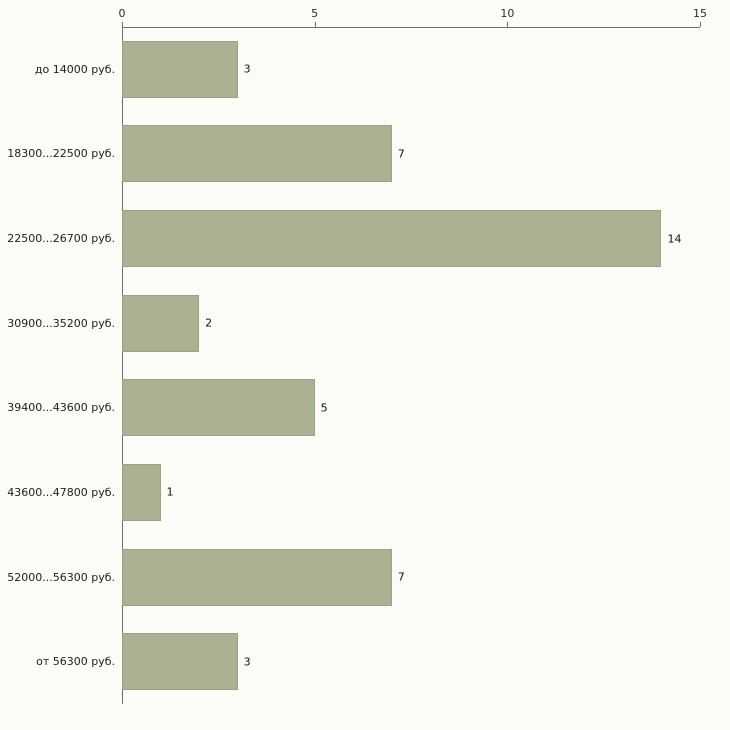 Image resolution: width=730 pixels, height=730 pixels. Describe the element at coordinates (61, 408) in the screenshot. I see `category-label: 39400...43600 руб.` at that location.